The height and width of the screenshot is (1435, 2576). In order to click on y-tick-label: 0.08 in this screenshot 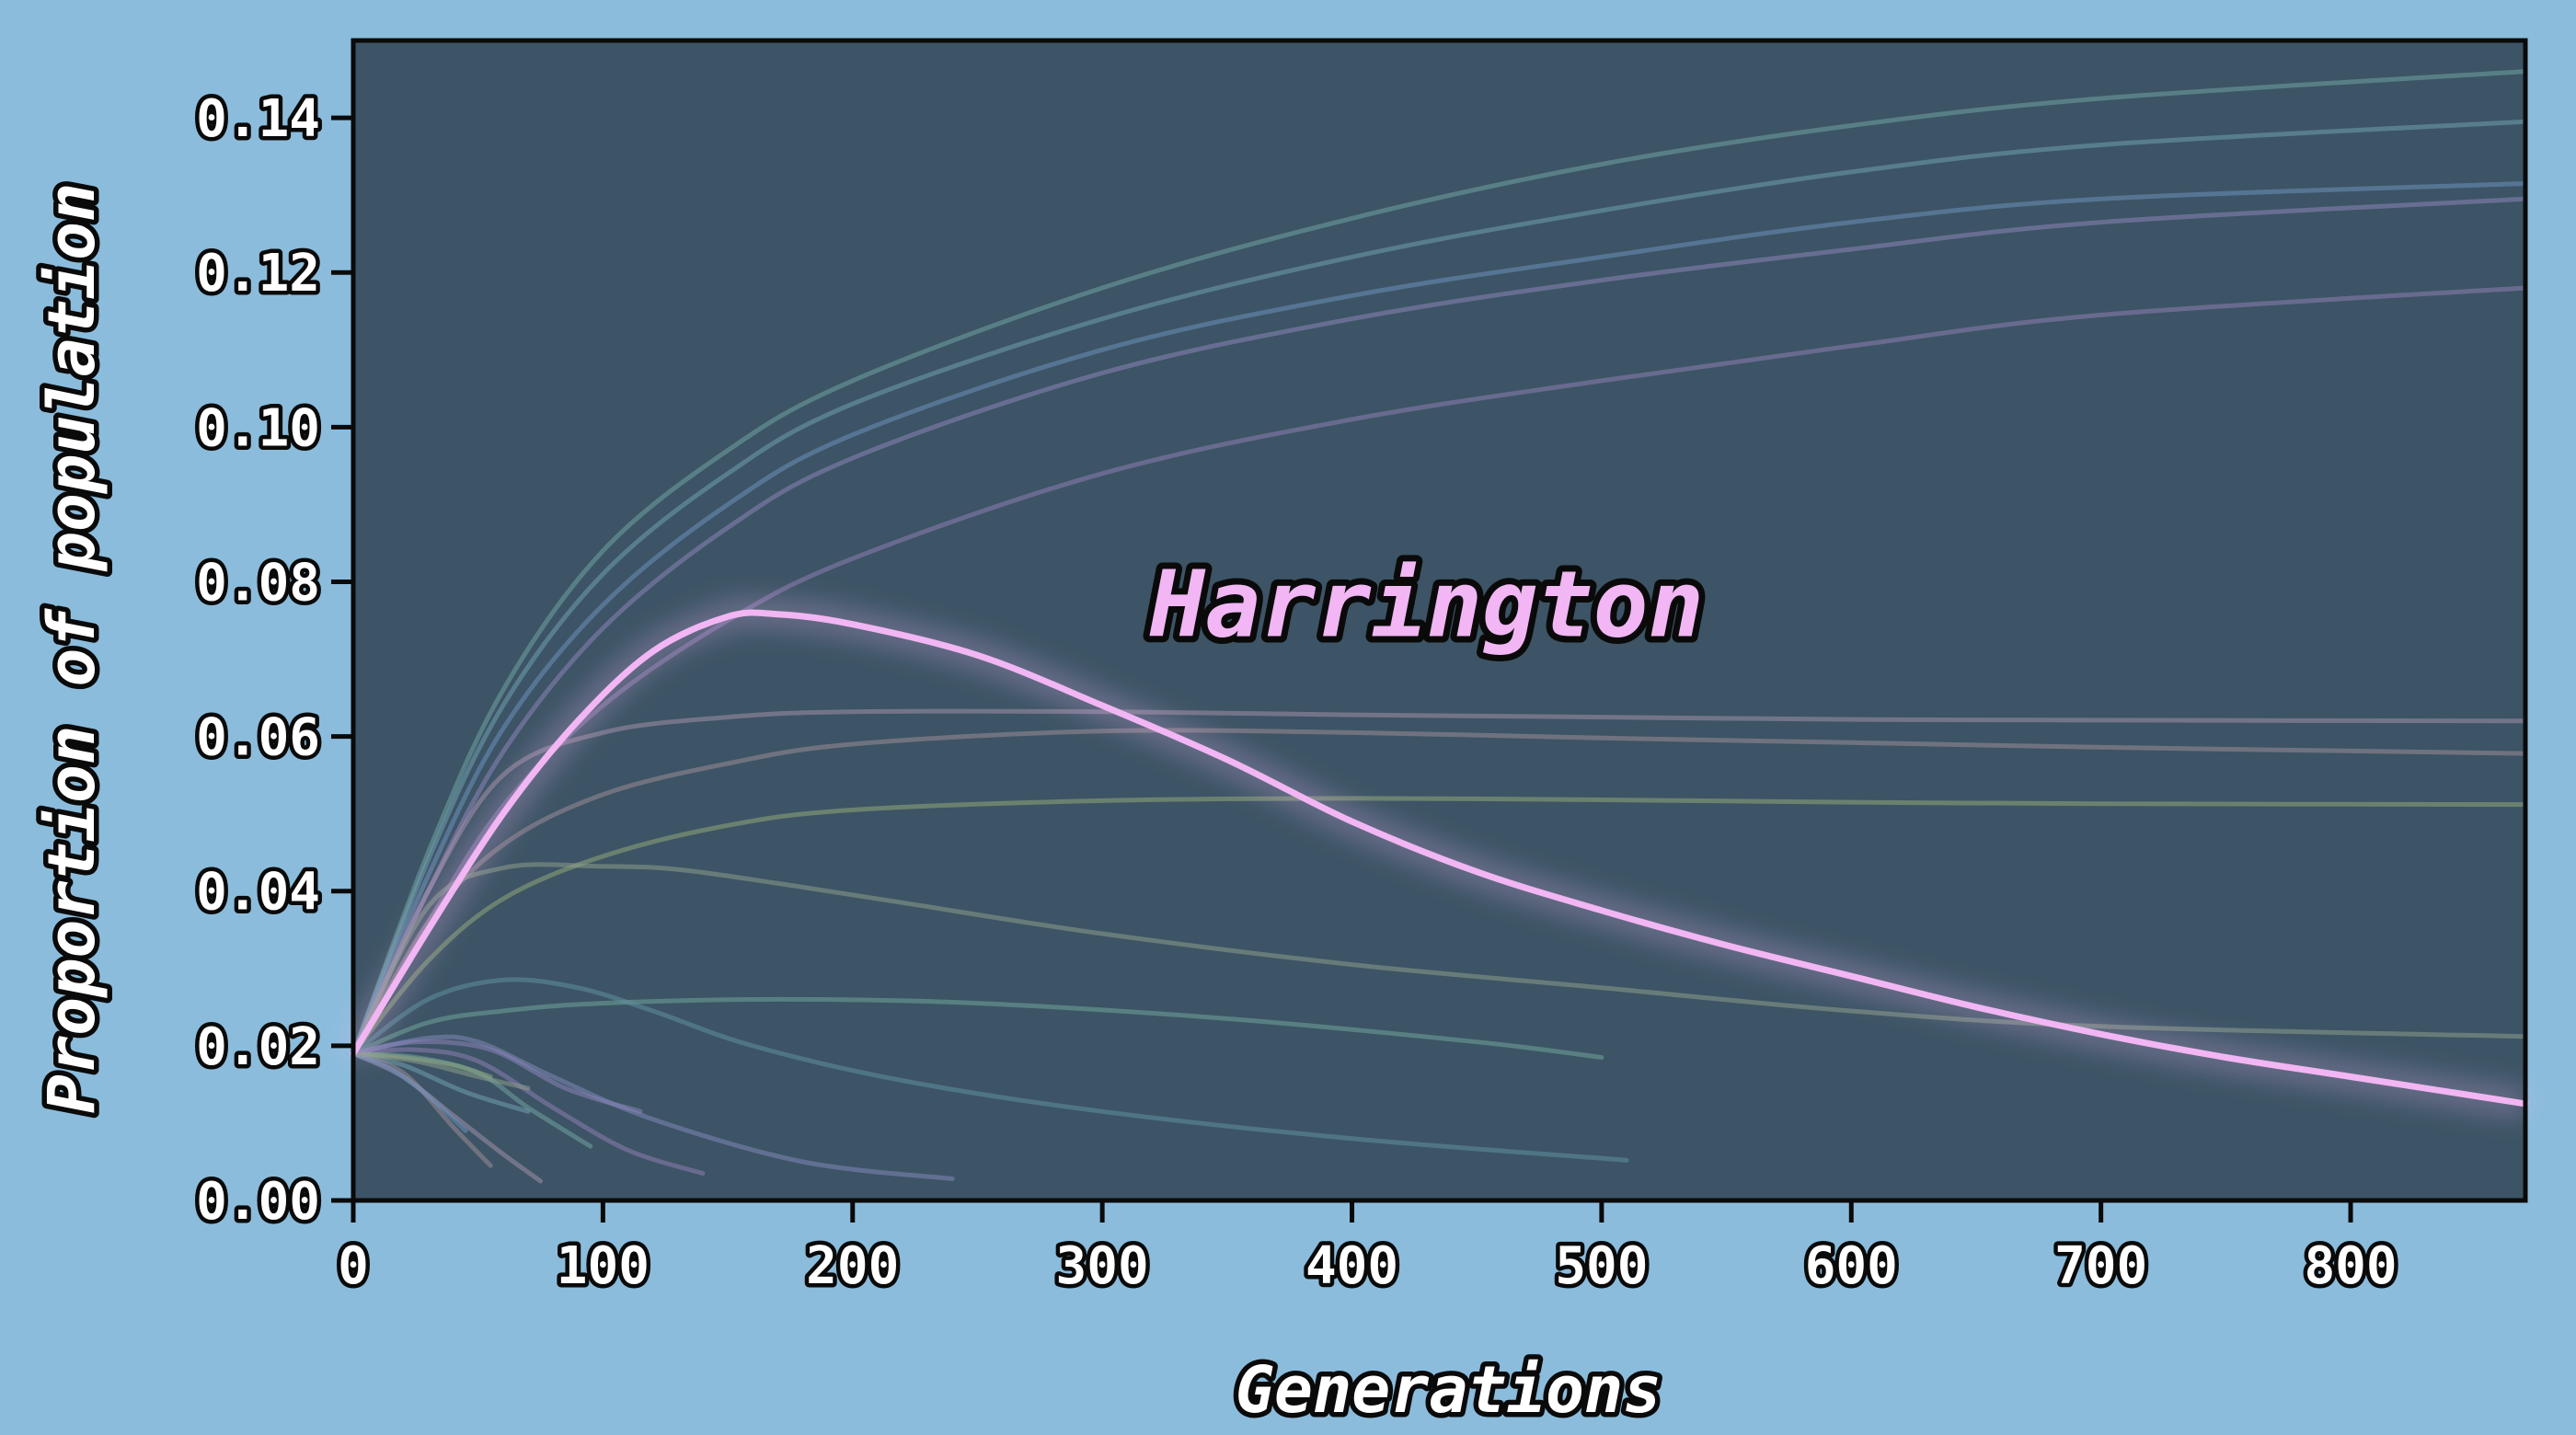, I will do `click(258, 583)`.